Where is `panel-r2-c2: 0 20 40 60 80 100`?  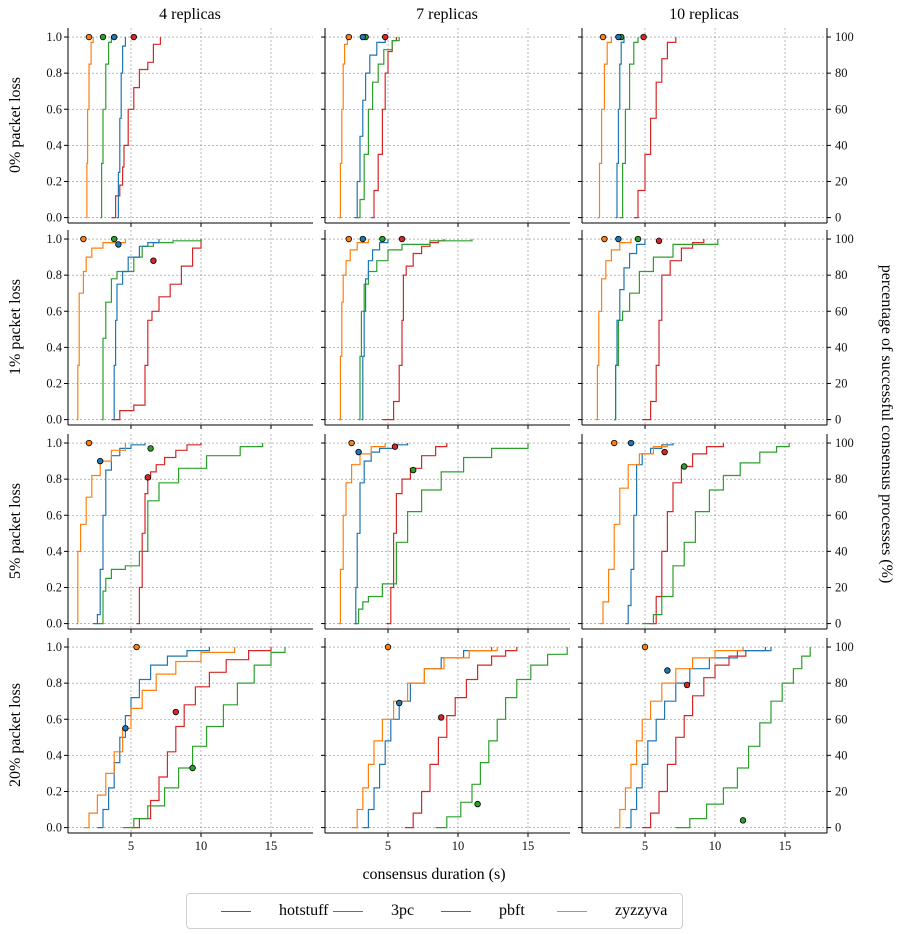 panel-r2-c2: 0 20 40 60 80 100 is located at coordinates (716, 533).